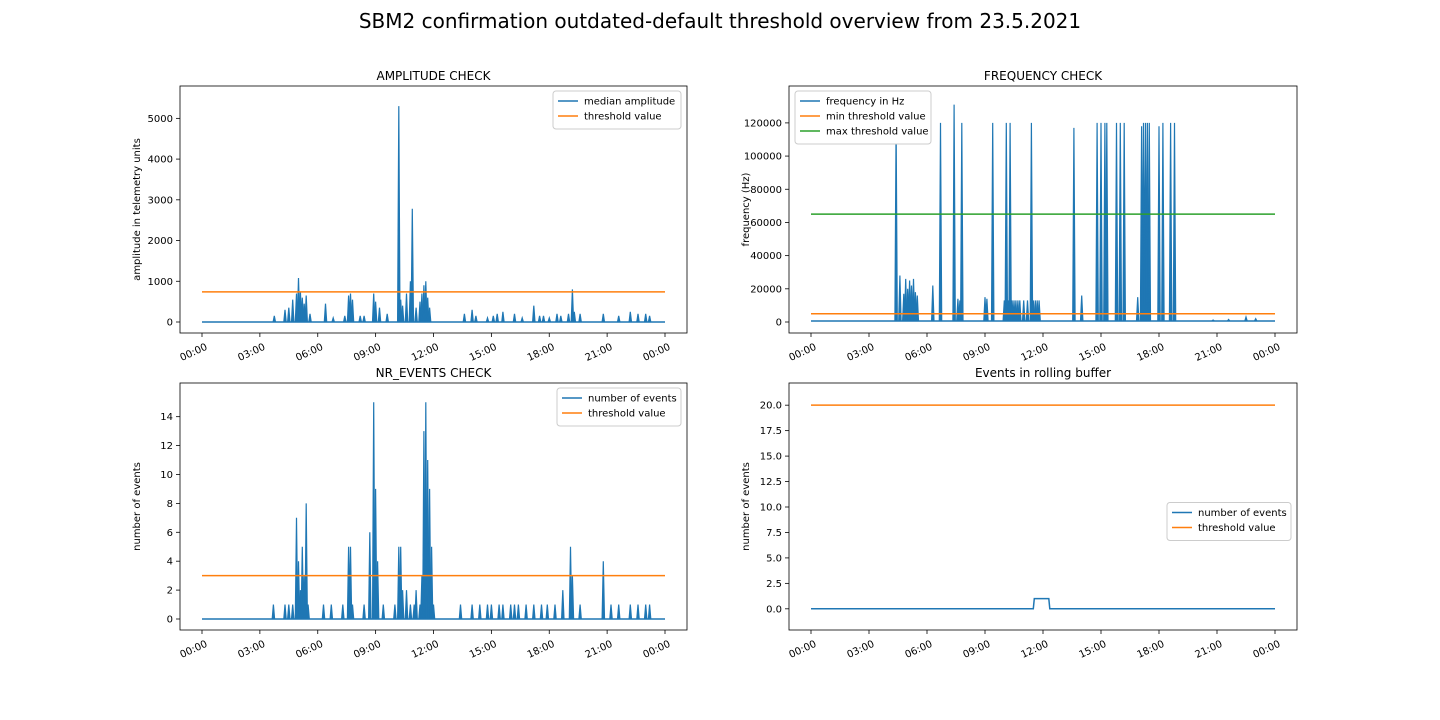 The height and width of the screenshot is (720, 1440). What do you see at coordinates (1043, 373) in the screenshot?
I see `chart-title: Events in rolling buffer` at bounding box center [1043, 373].